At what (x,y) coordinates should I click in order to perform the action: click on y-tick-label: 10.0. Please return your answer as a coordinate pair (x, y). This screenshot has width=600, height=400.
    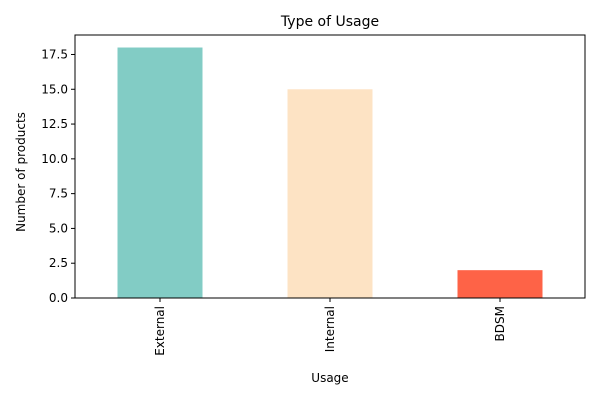
    Looking at the image, I should click on (54, 159).